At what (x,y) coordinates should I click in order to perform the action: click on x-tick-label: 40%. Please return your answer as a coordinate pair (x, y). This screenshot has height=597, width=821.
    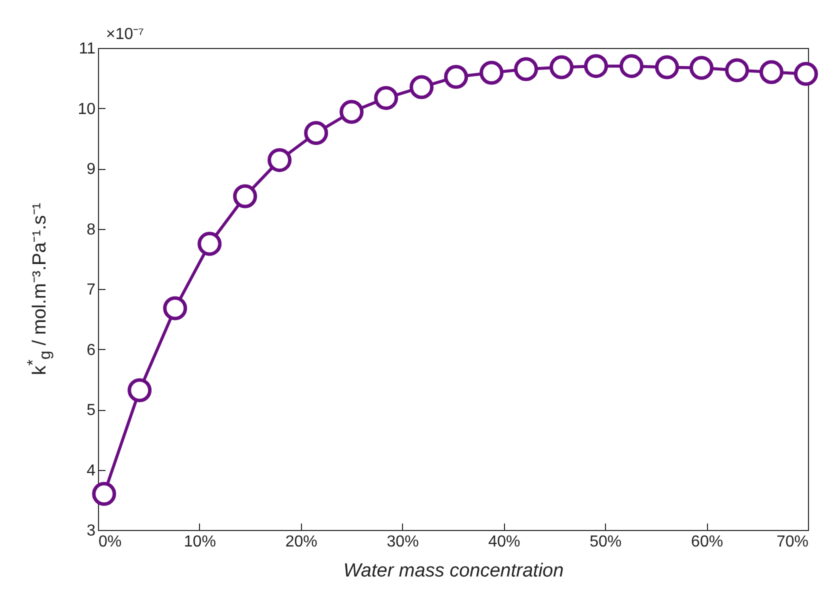
    Looking at the image, I should click on (504, 542).